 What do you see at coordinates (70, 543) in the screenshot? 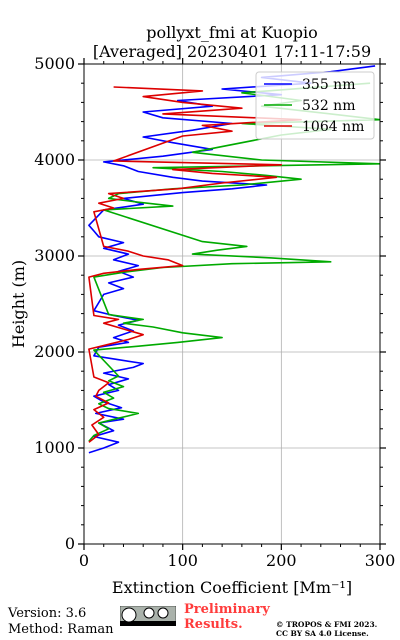
I see `y-tick-label: 0` at bounding box center [70, 543].